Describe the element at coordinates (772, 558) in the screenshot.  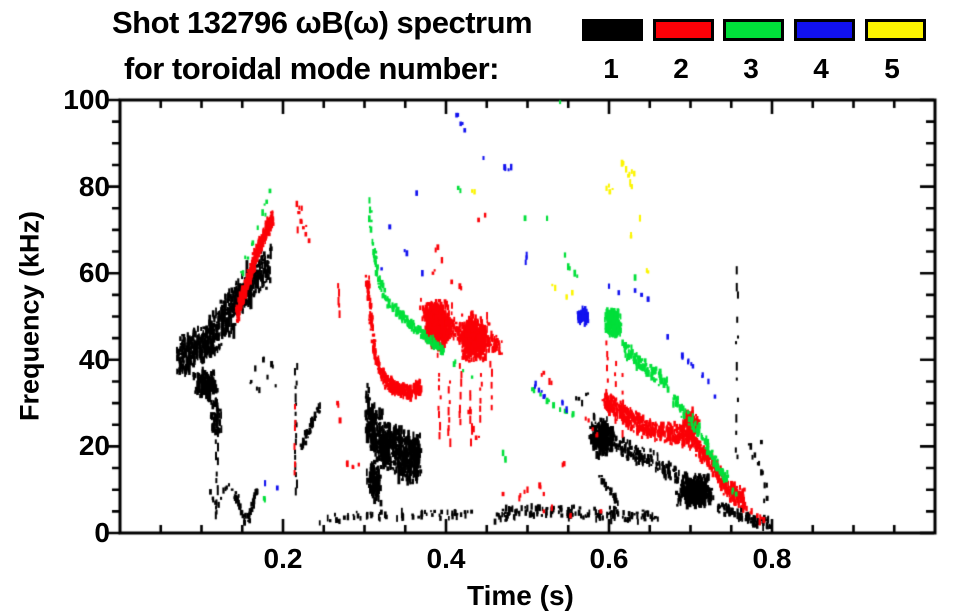
I see `x-tick-label: 0.8` at that location.